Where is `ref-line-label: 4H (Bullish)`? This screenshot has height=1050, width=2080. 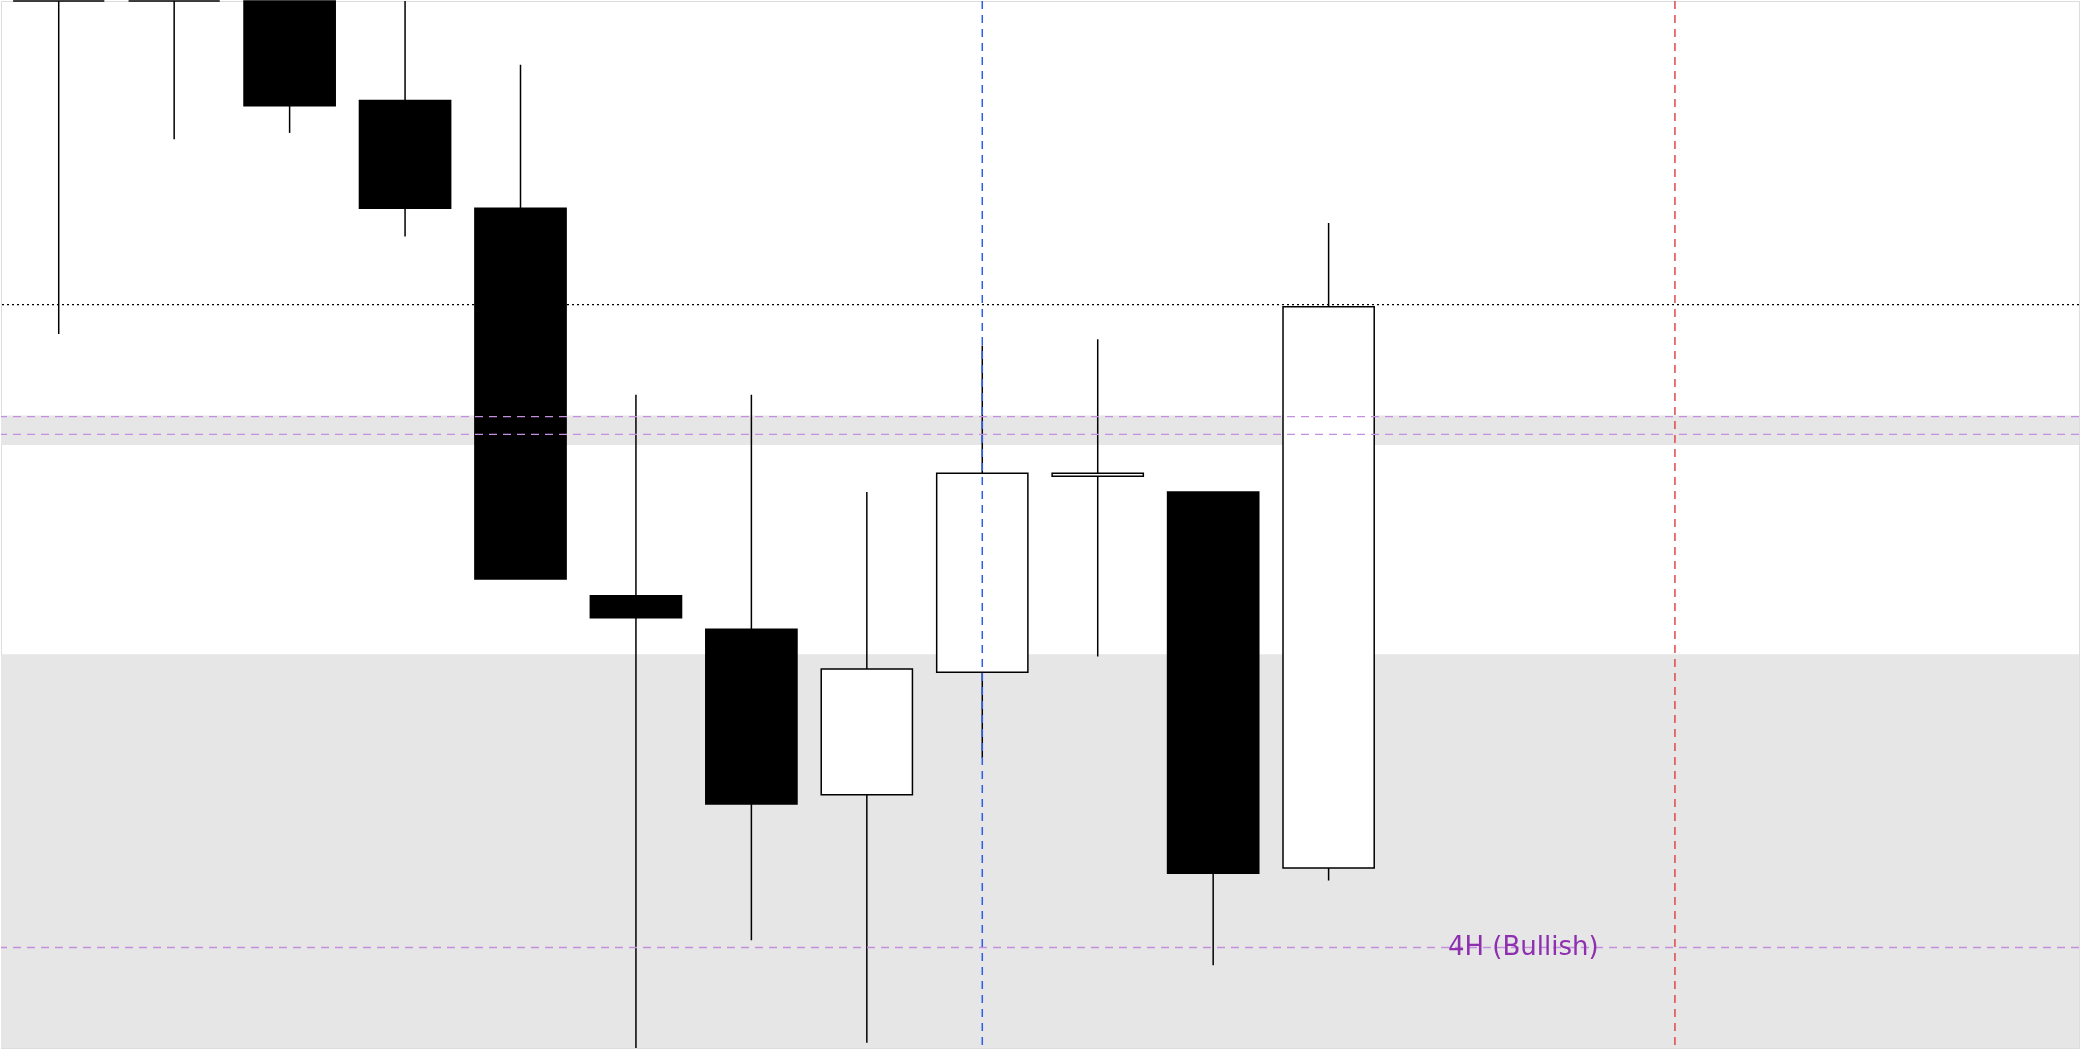
ref-line-label: 4H (Bullish) is located at coordinates (1523, 946).